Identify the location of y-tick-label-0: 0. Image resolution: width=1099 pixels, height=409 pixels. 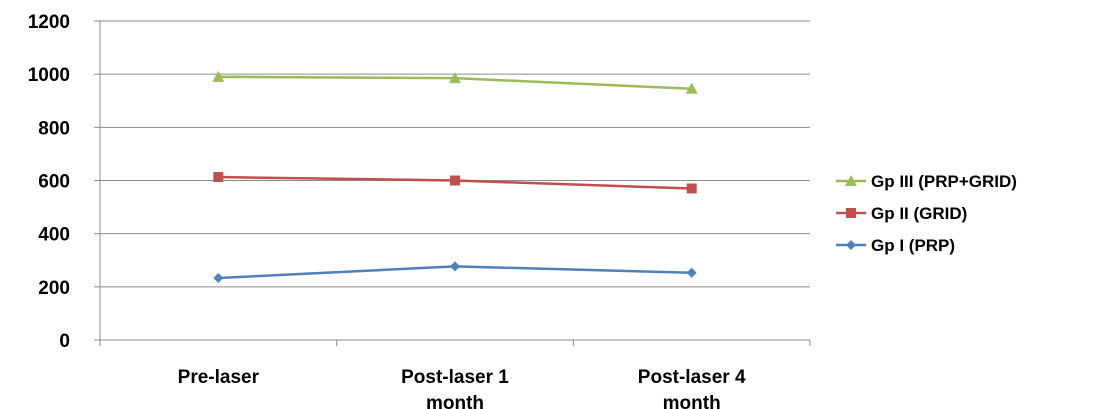
(64, 341).